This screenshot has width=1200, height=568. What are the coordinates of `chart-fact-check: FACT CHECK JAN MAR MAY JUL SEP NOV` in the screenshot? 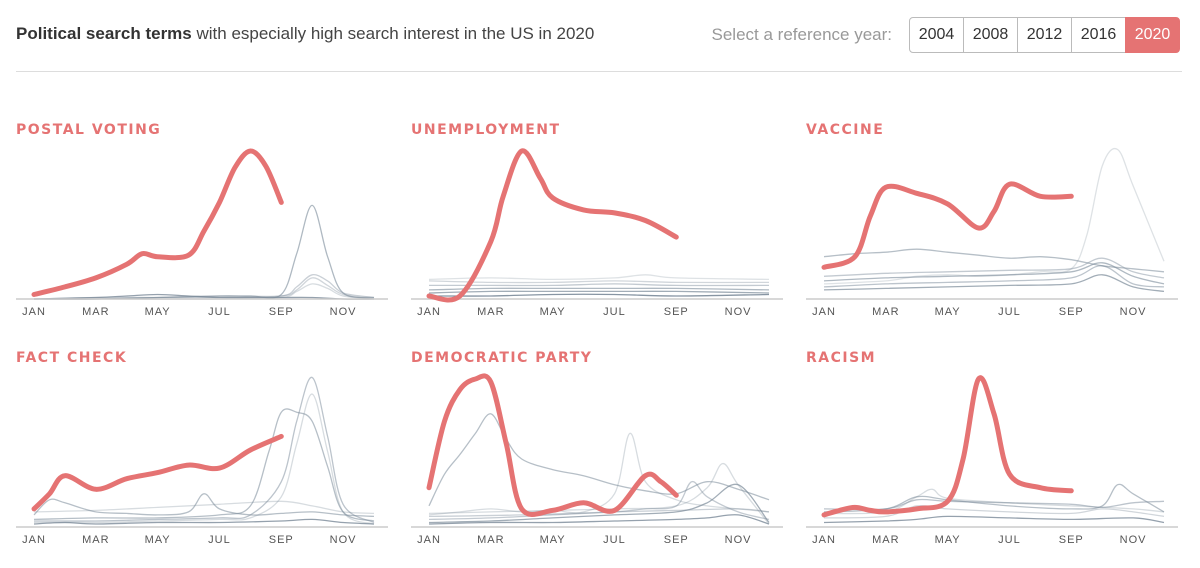 It's located at (202, 448).